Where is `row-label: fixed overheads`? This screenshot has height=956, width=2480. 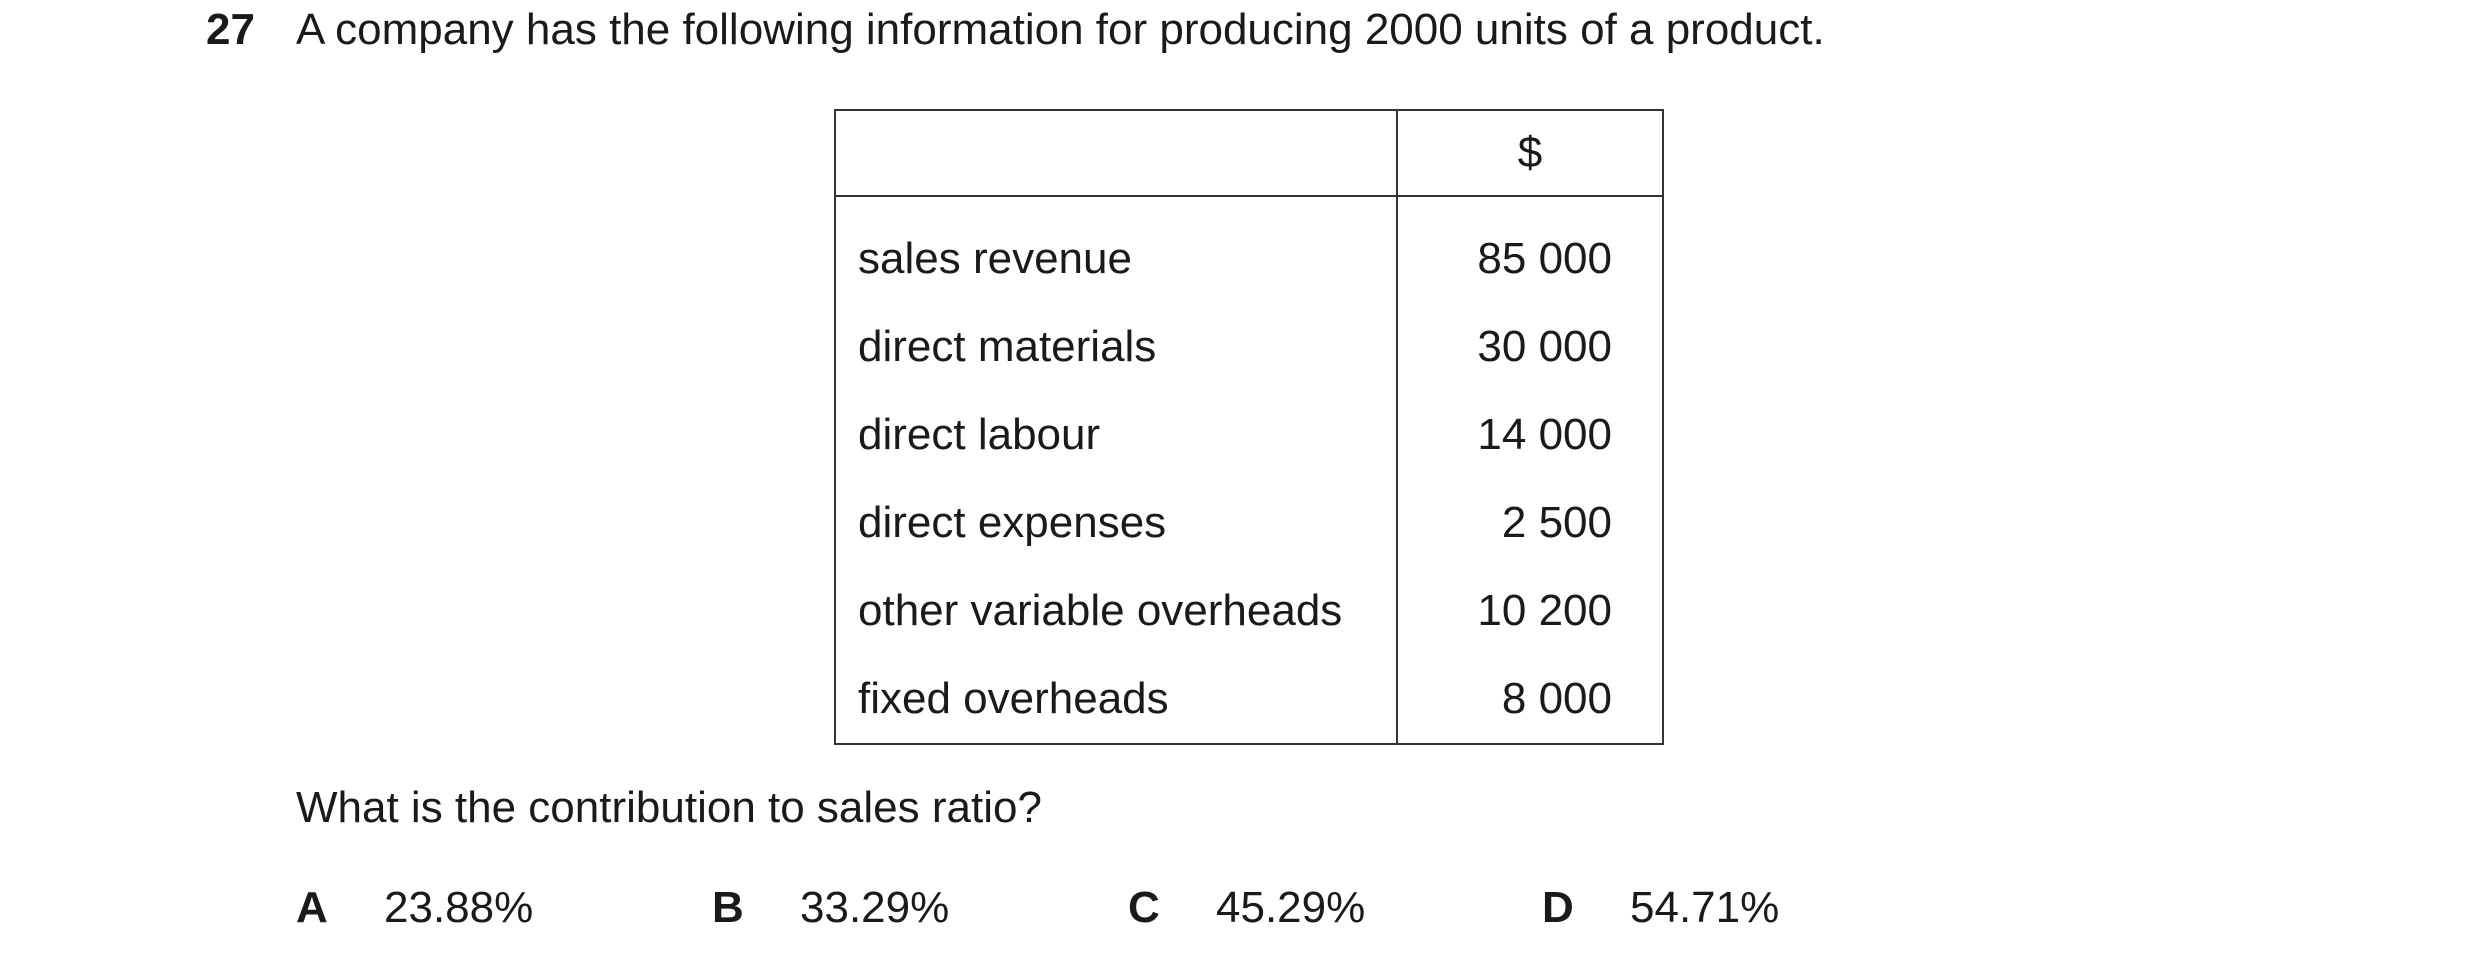 row-label: fixed overheads is located at coordinates (1116, 700).